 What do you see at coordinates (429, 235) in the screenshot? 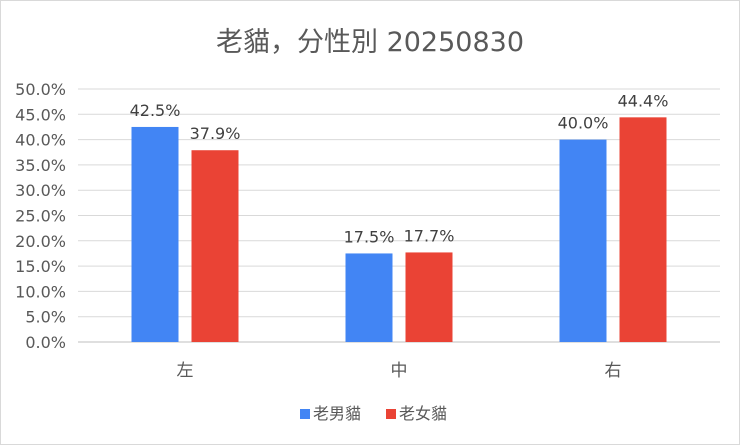
I see `data-label: 17.7%` at bounding box center [429, 235].